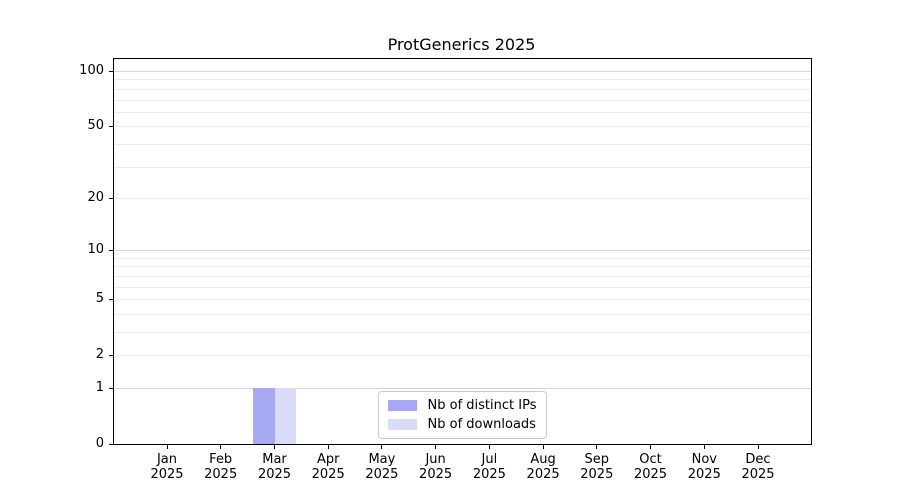 This screenshot has width=900, height=500. Describe the element at coordinates (274, 467) in the screenshot. I see `x-tick-label-mar: Mar 2025` at that location.